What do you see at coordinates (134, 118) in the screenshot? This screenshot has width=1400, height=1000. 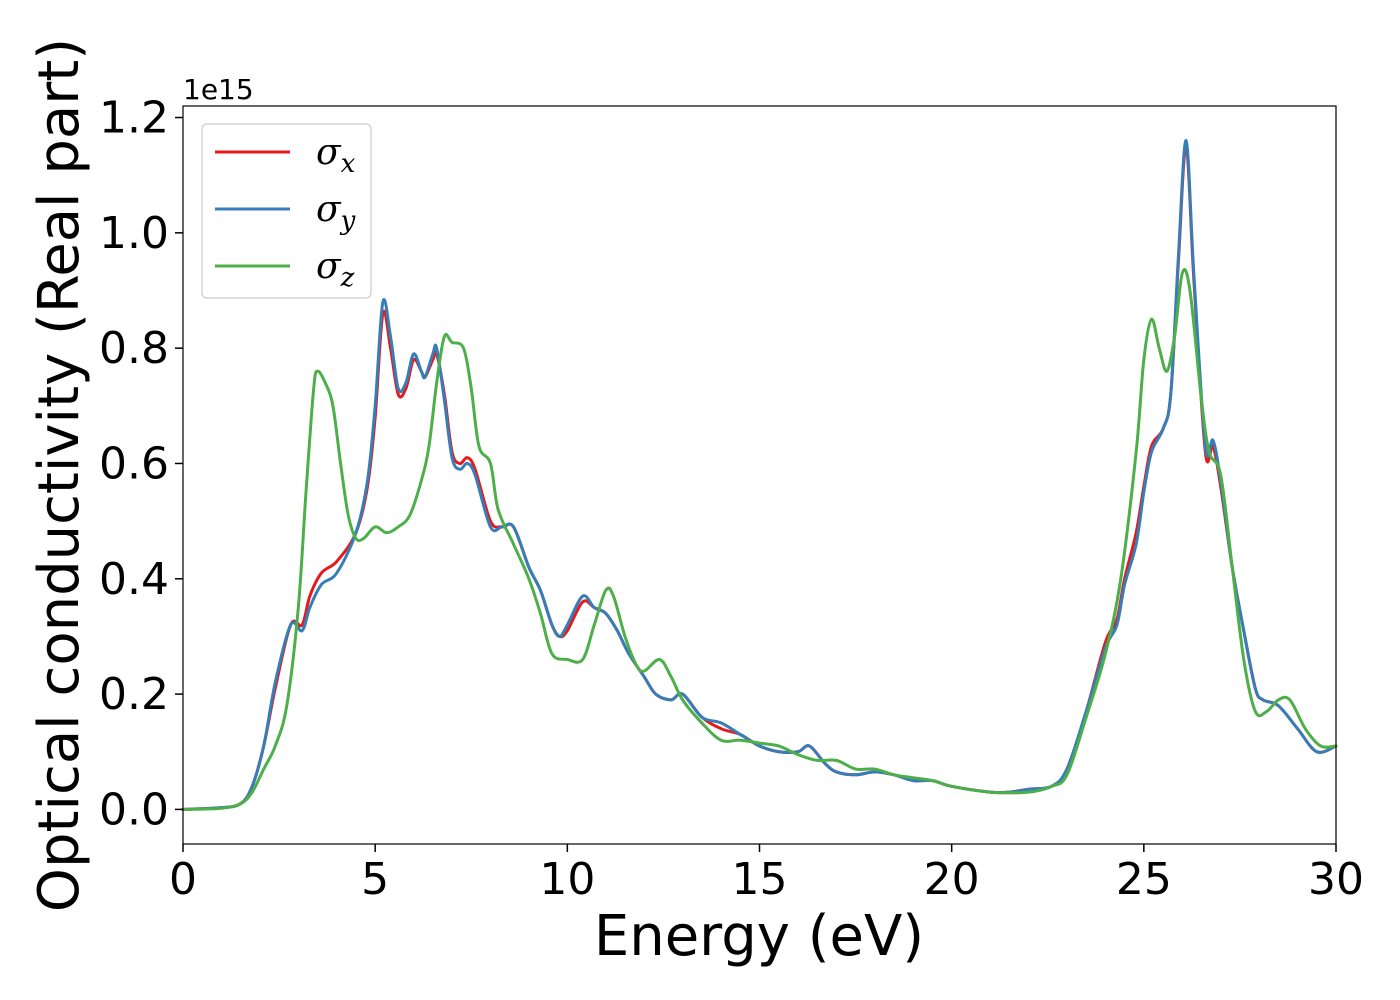 I see `y-tick-label: 1.2` at bounding box center [134, 118].